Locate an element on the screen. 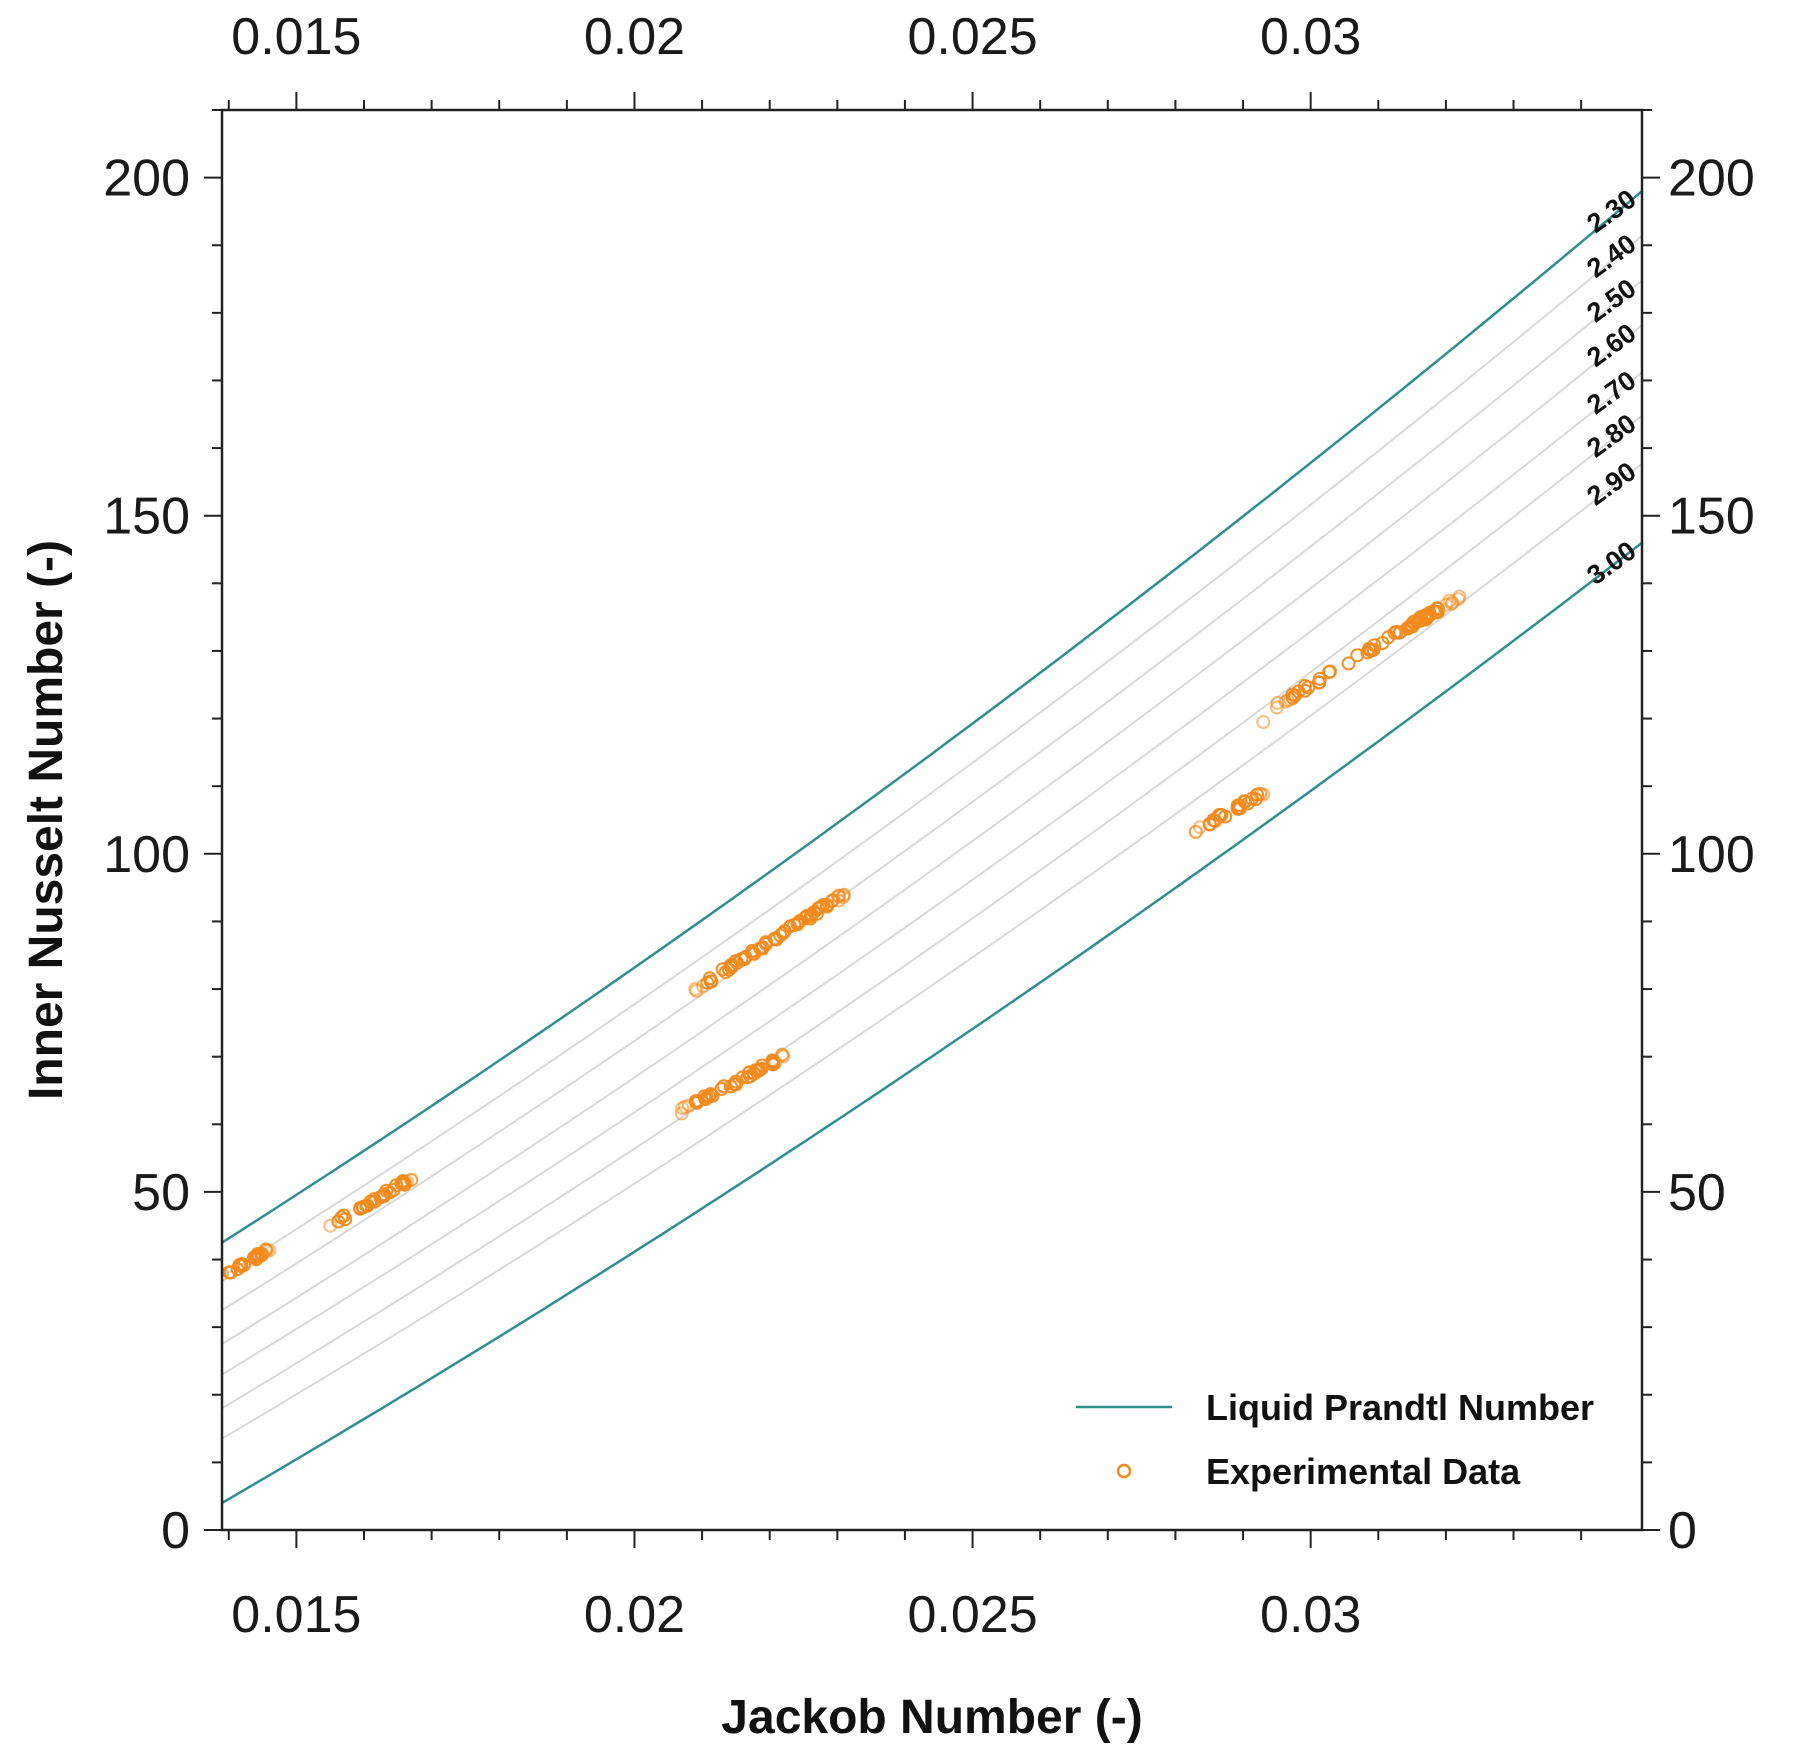 The width and height of the screenshot is (1809, 1754). y-tick-label-left: 0 is located at coordinates (175, 1531).